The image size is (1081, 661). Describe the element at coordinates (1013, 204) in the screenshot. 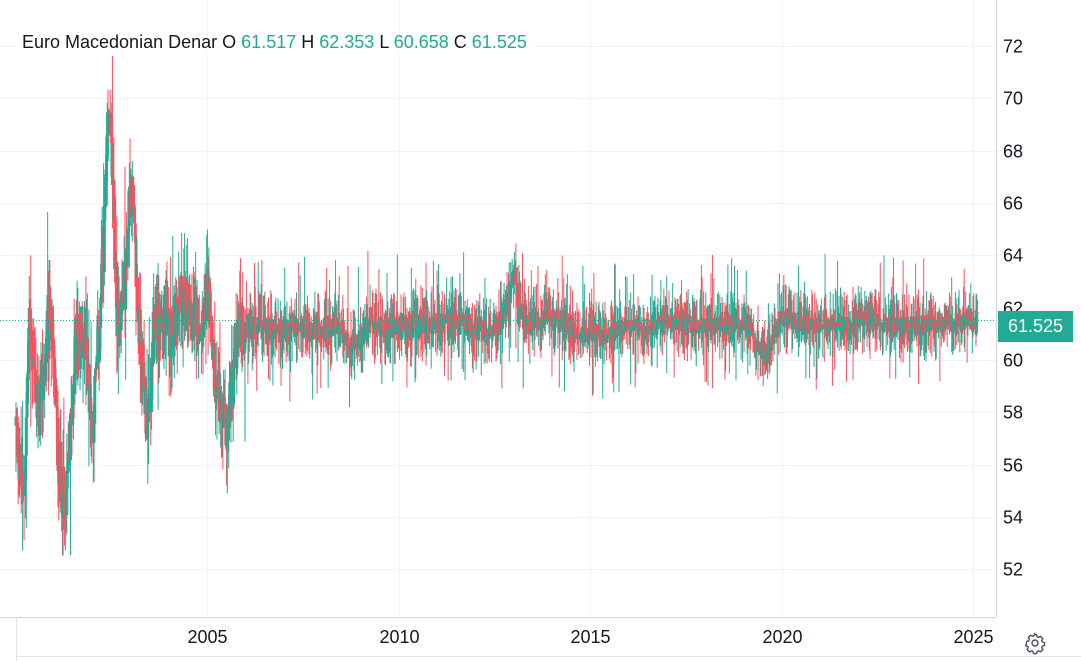

I see `y-tick-label: 66` at that location.